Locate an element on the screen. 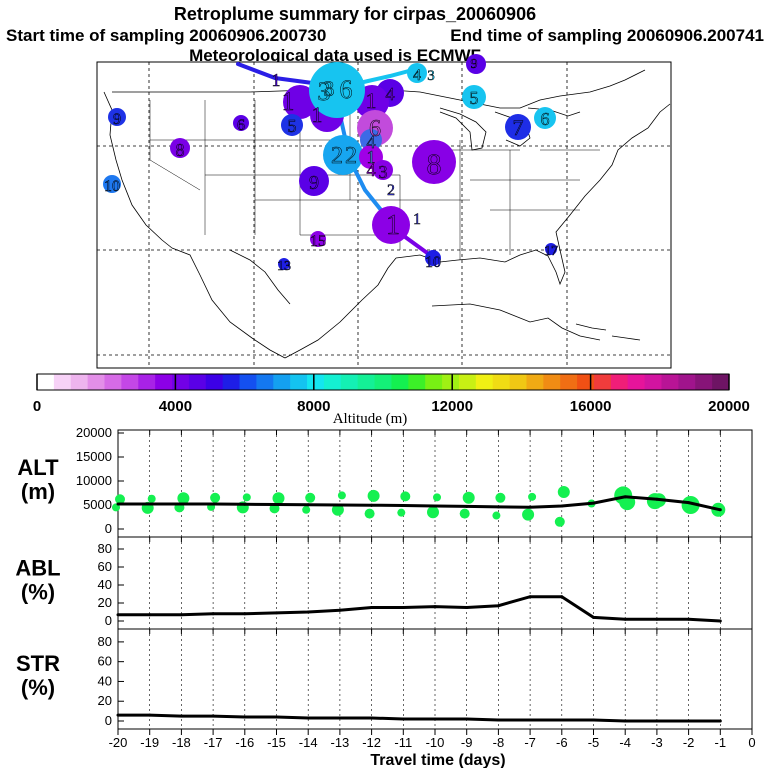  y-tick-label: 80 is located at coordinates (105, 548).